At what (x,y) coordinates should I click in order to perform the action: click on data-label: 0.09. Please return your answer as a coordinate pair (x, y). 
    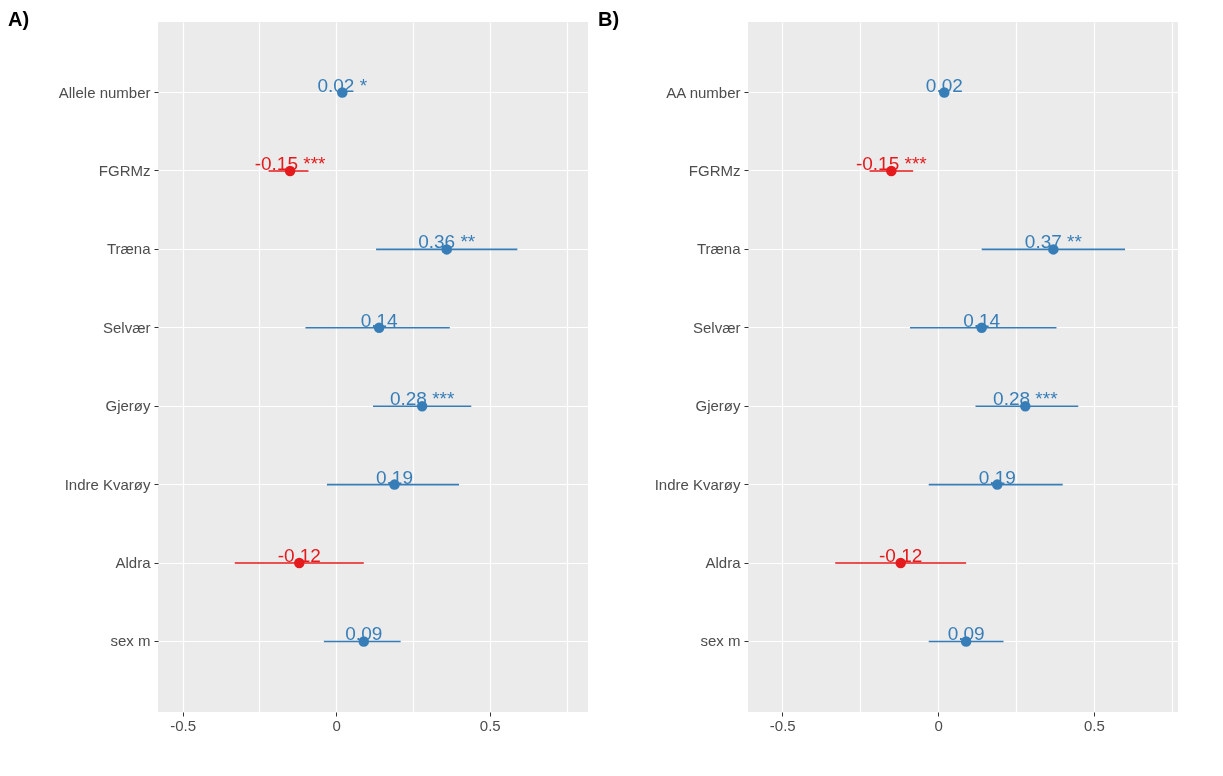
    Looking at the image, I should click on (364, 634).